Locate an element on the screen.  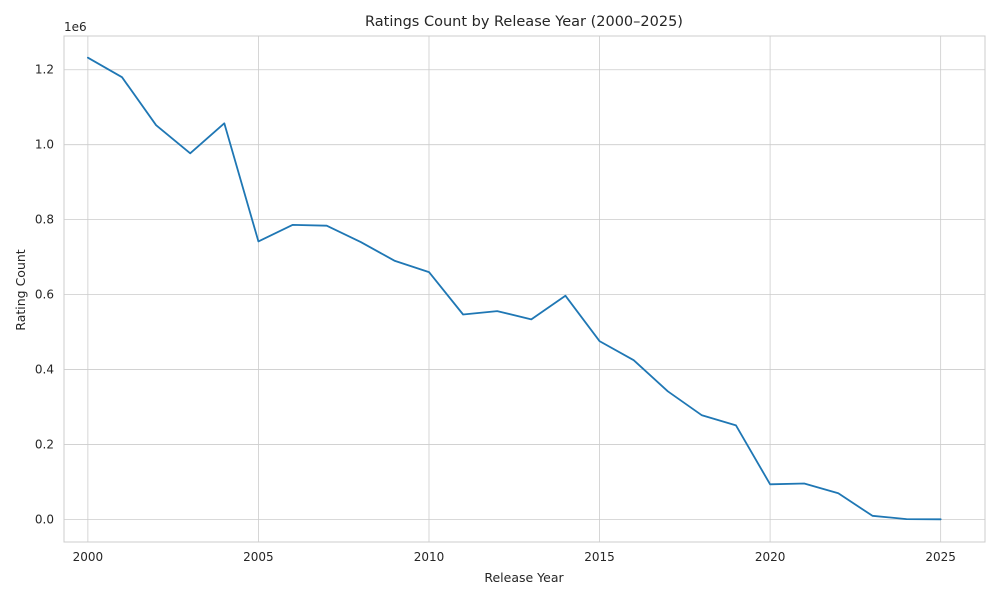
x-tick-label: 2020 is located at coordinates (770, 557).